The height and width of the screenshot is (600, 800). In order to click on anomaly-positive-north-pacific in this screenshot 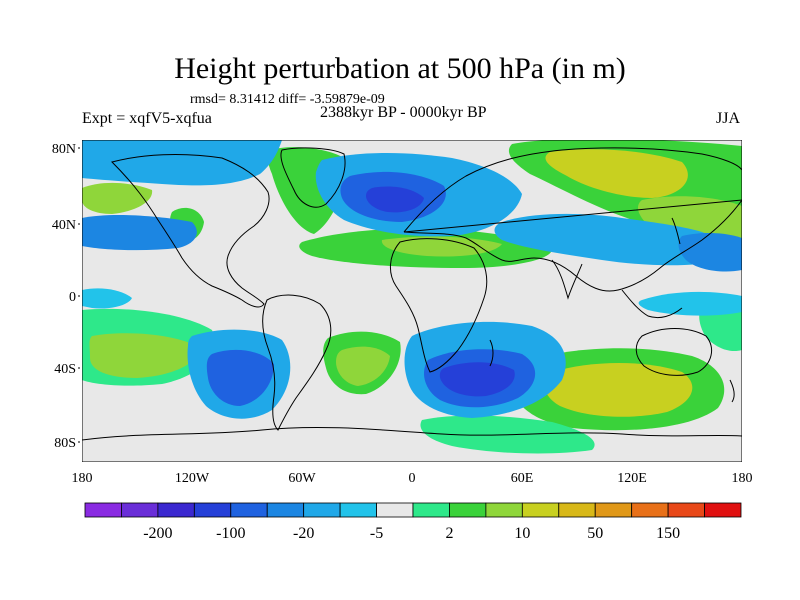, I will do `click(117, 198)`.